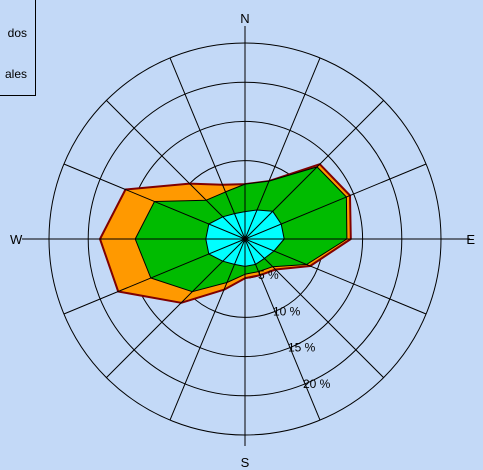 This screenshot has height=470, width=483. I want to click on ring-label: 5 %, so click(268, 275).